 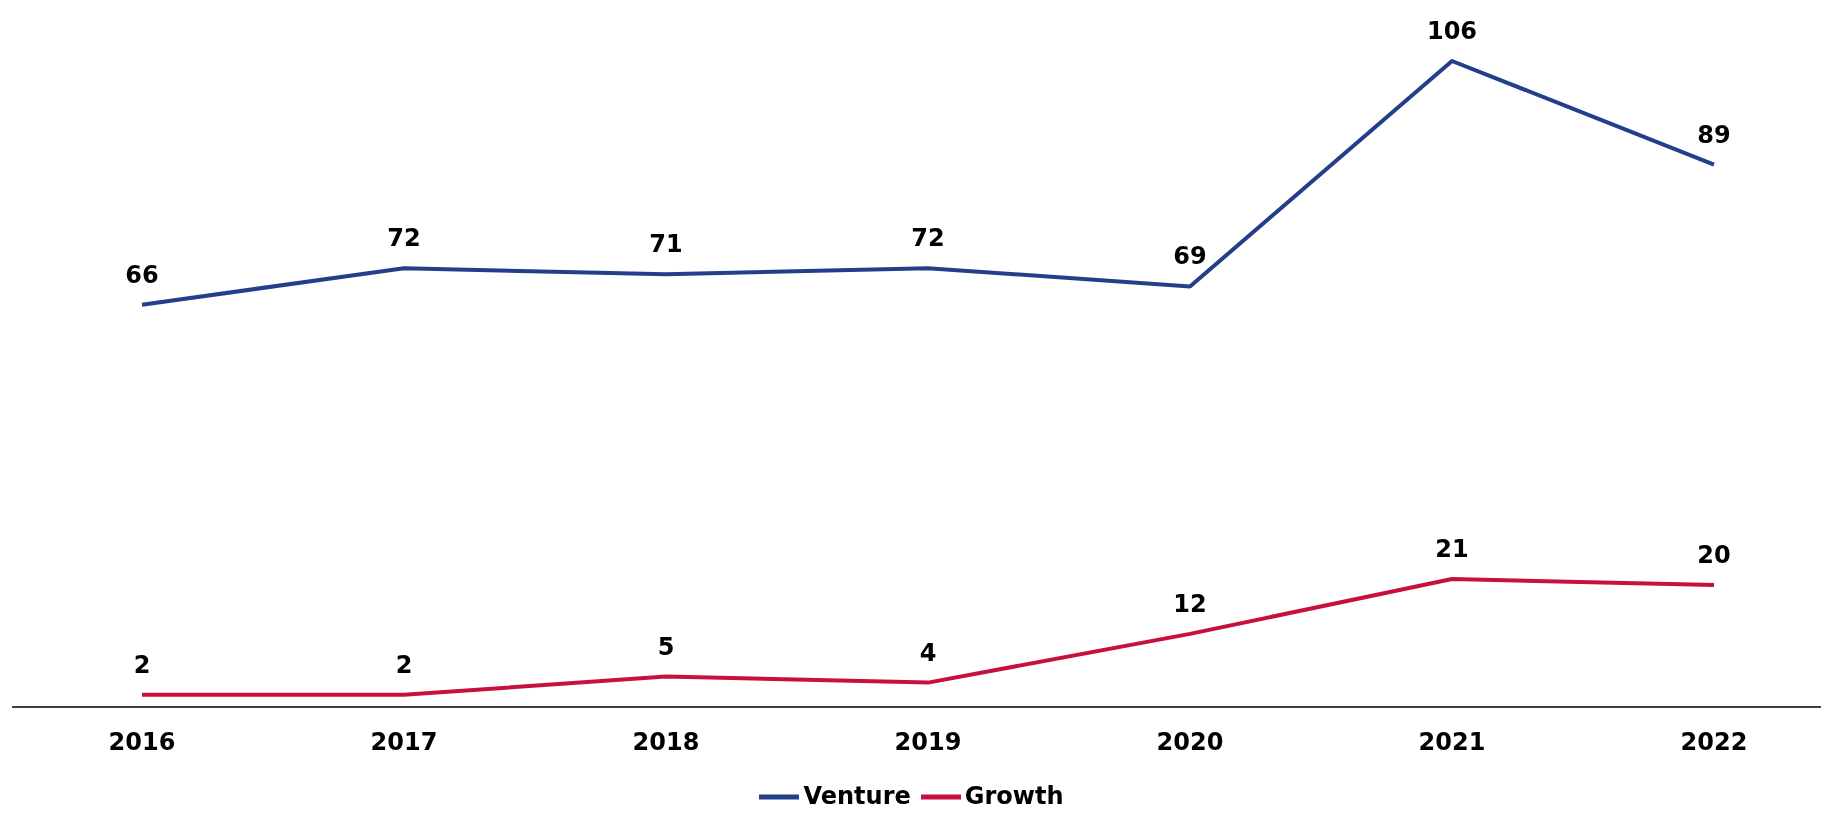 I want to click on x-tick-label: 2022, so click(x=1714, y=742).